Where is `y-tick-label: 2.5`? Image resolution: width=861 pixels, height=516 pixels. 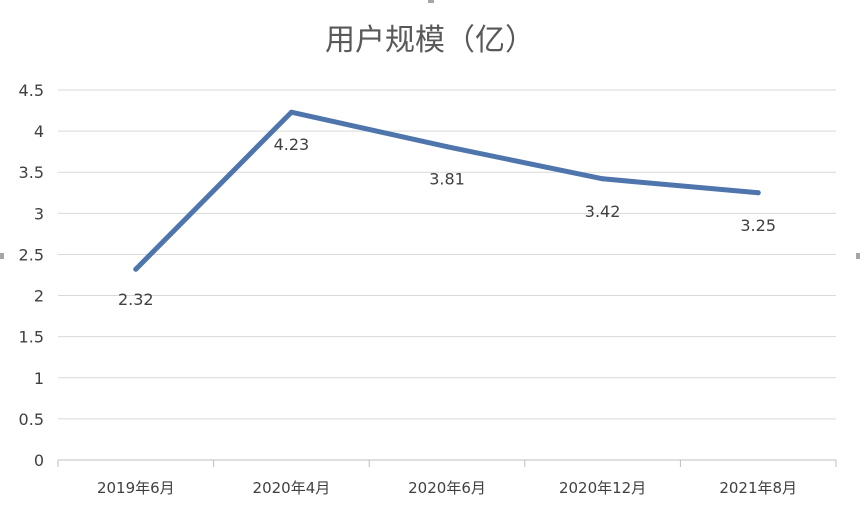 y-tick-label: 2.5 is located at coordinates (31, 254).